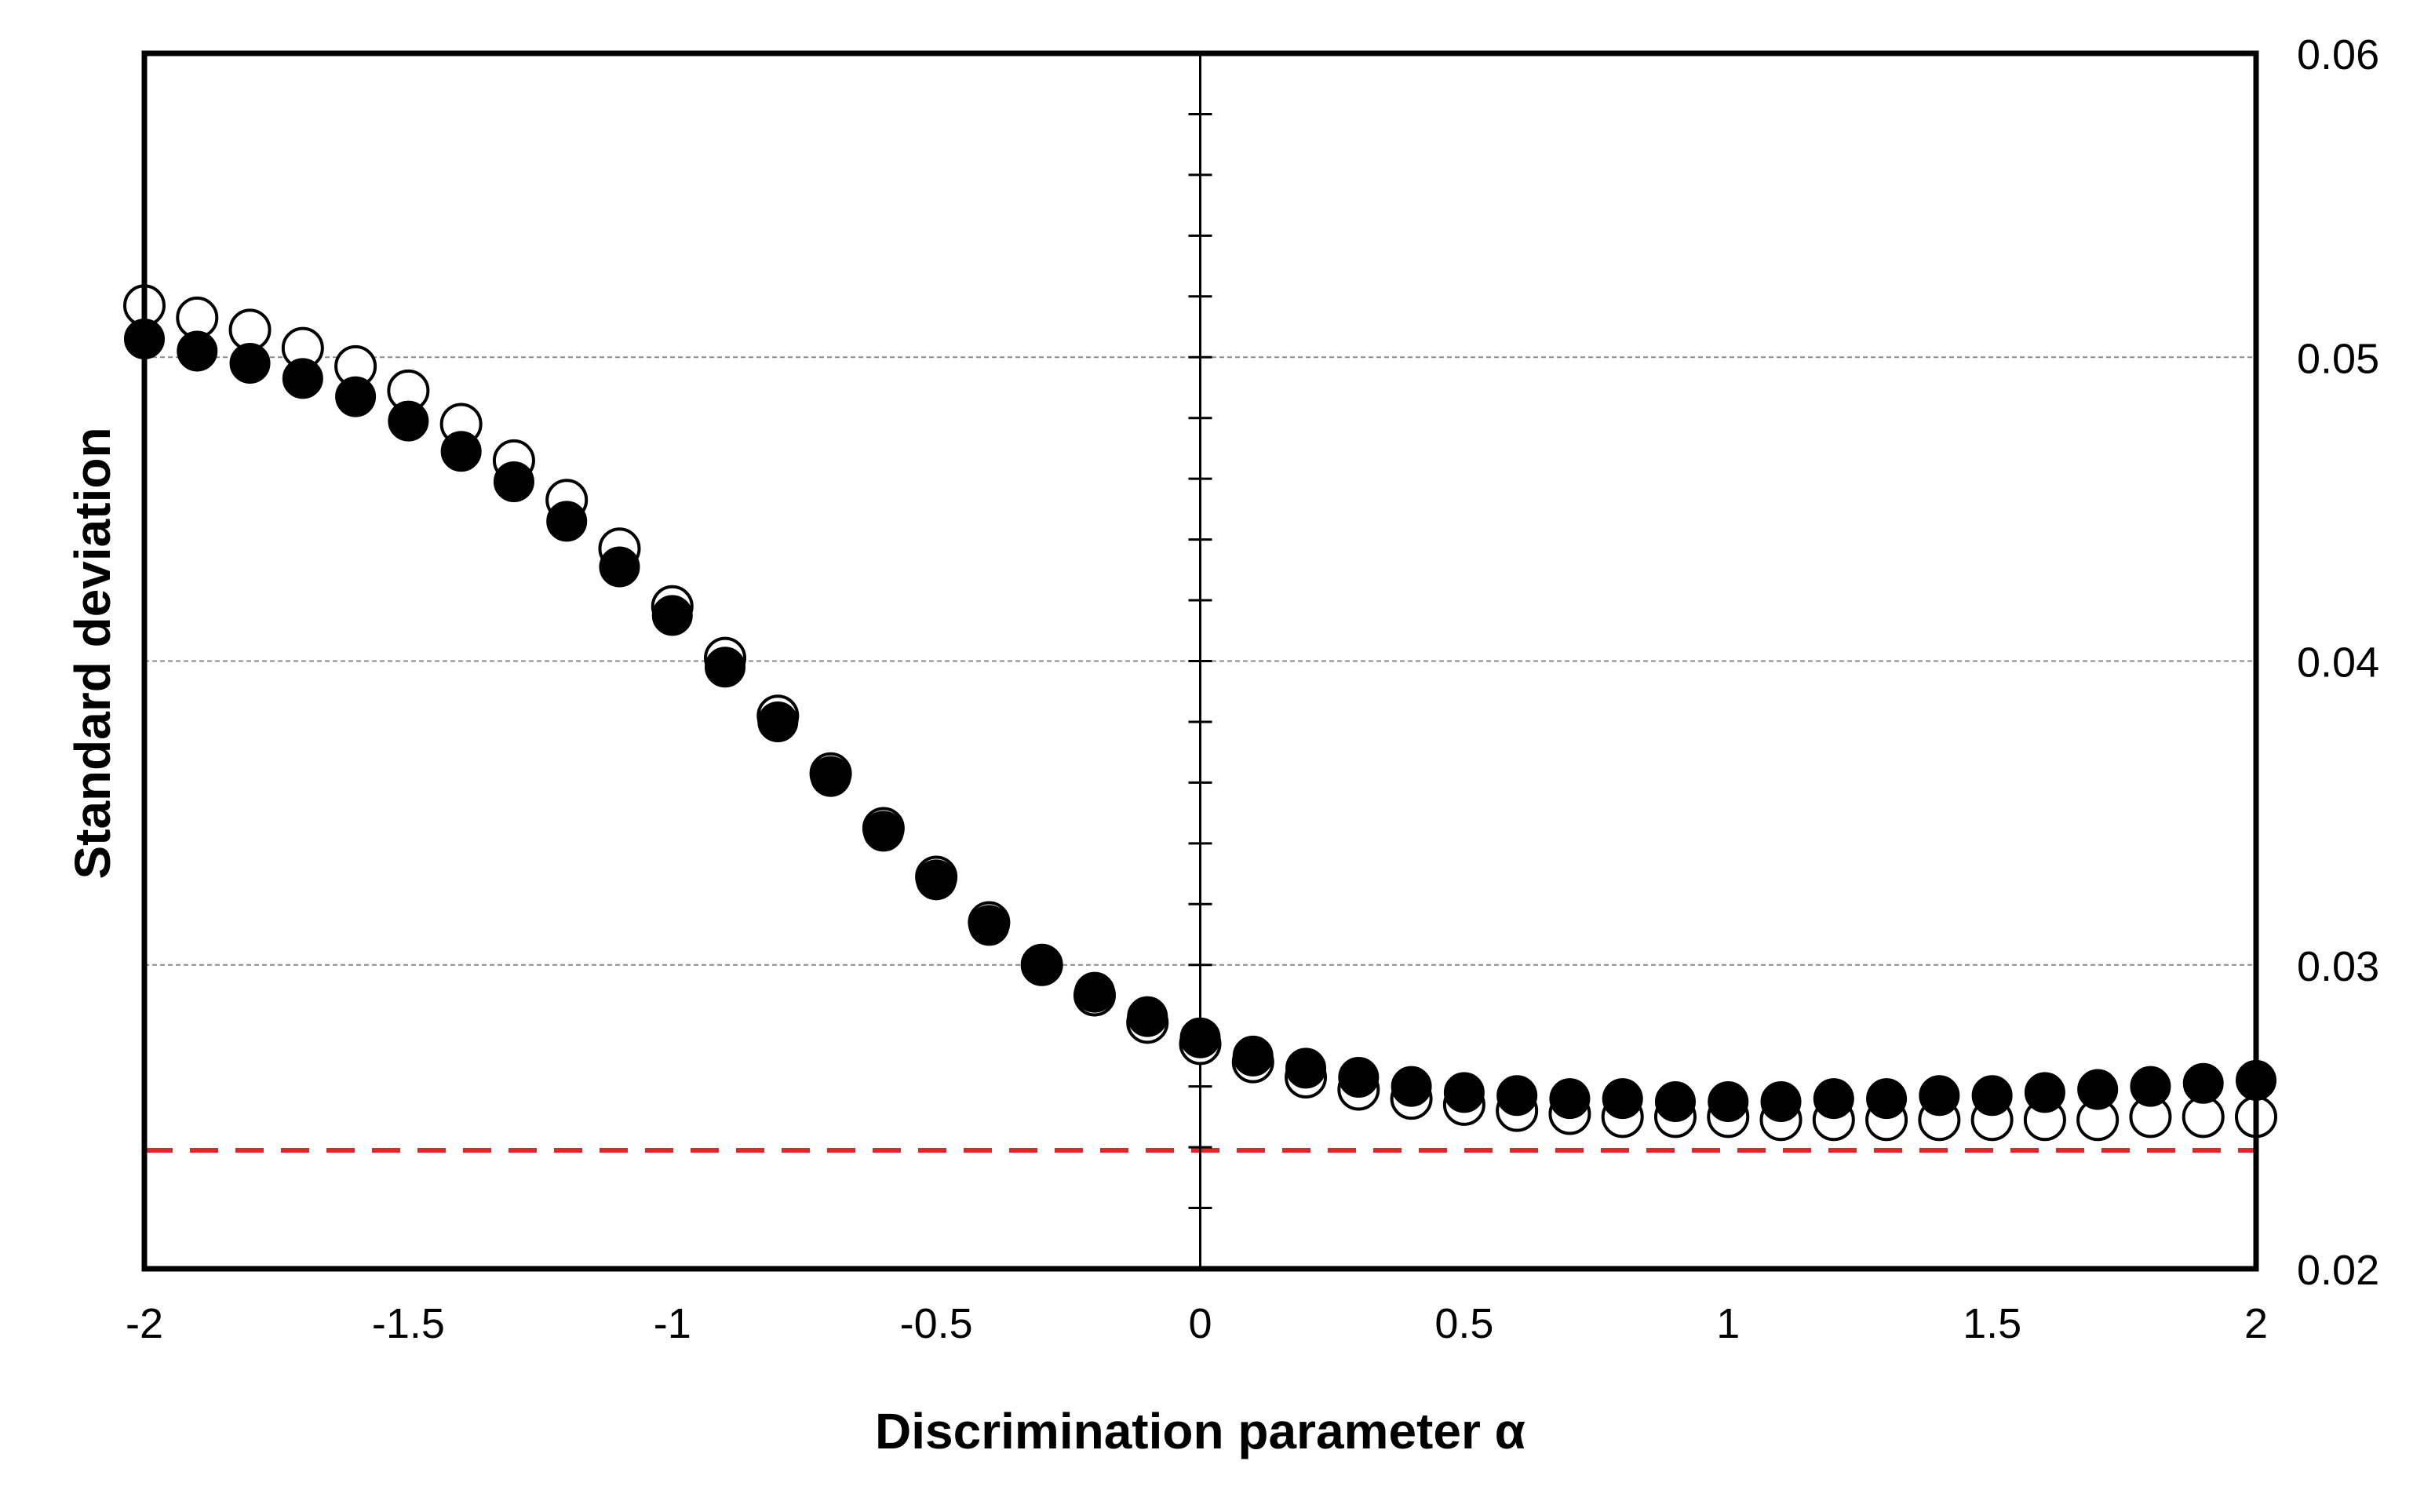 The image size is (2424, 1512). I want to click on y-tick-label: 0.05, so click(2338, 359).